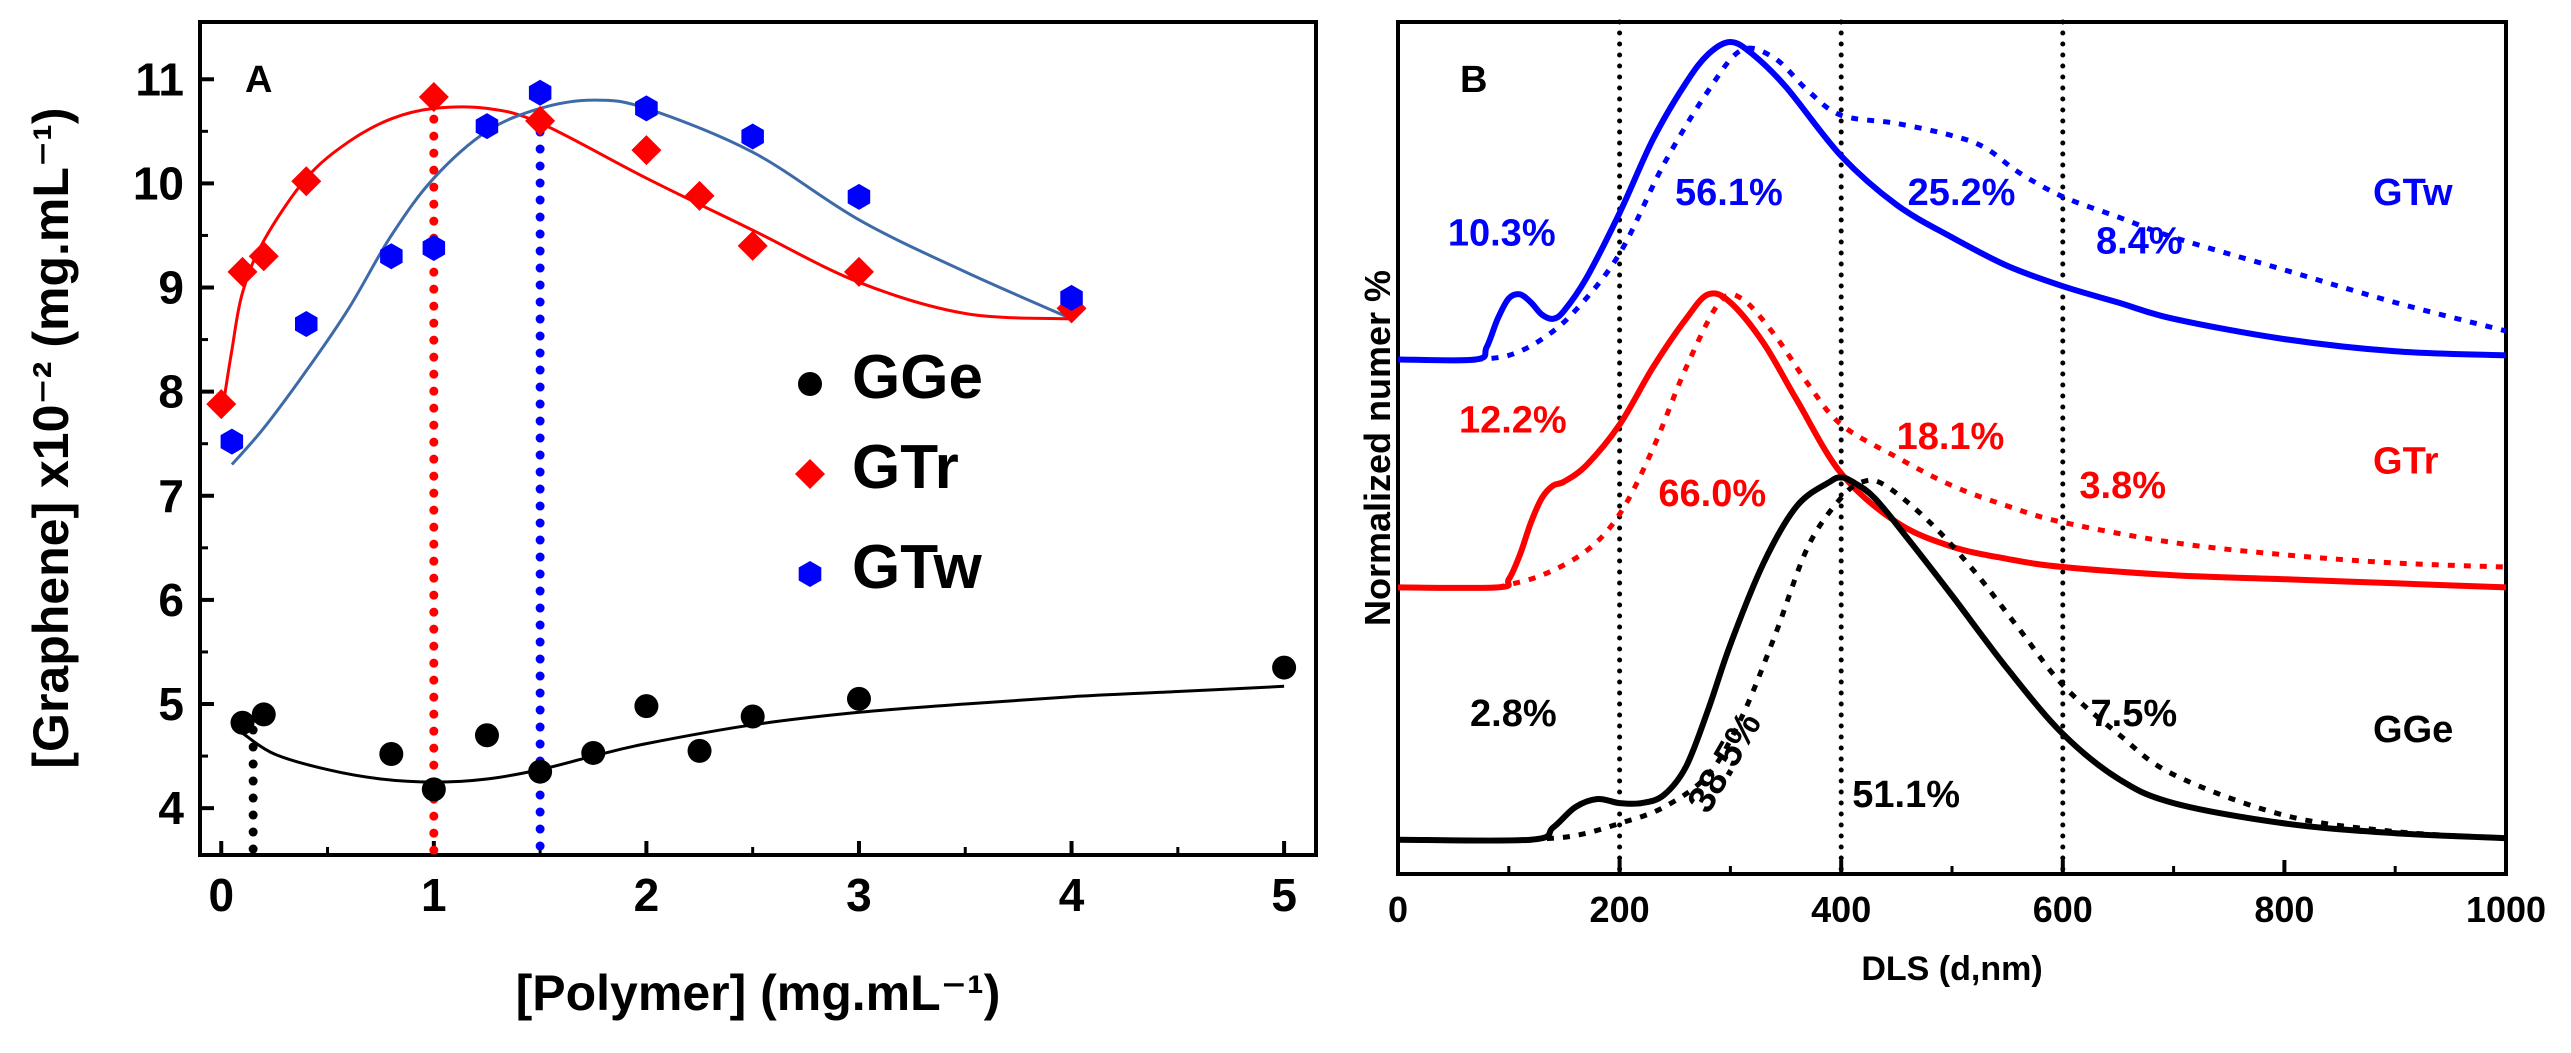  Describe the element at coordinates (258, 80) in the screenshot. I see `panel-a-label: A` at that location.